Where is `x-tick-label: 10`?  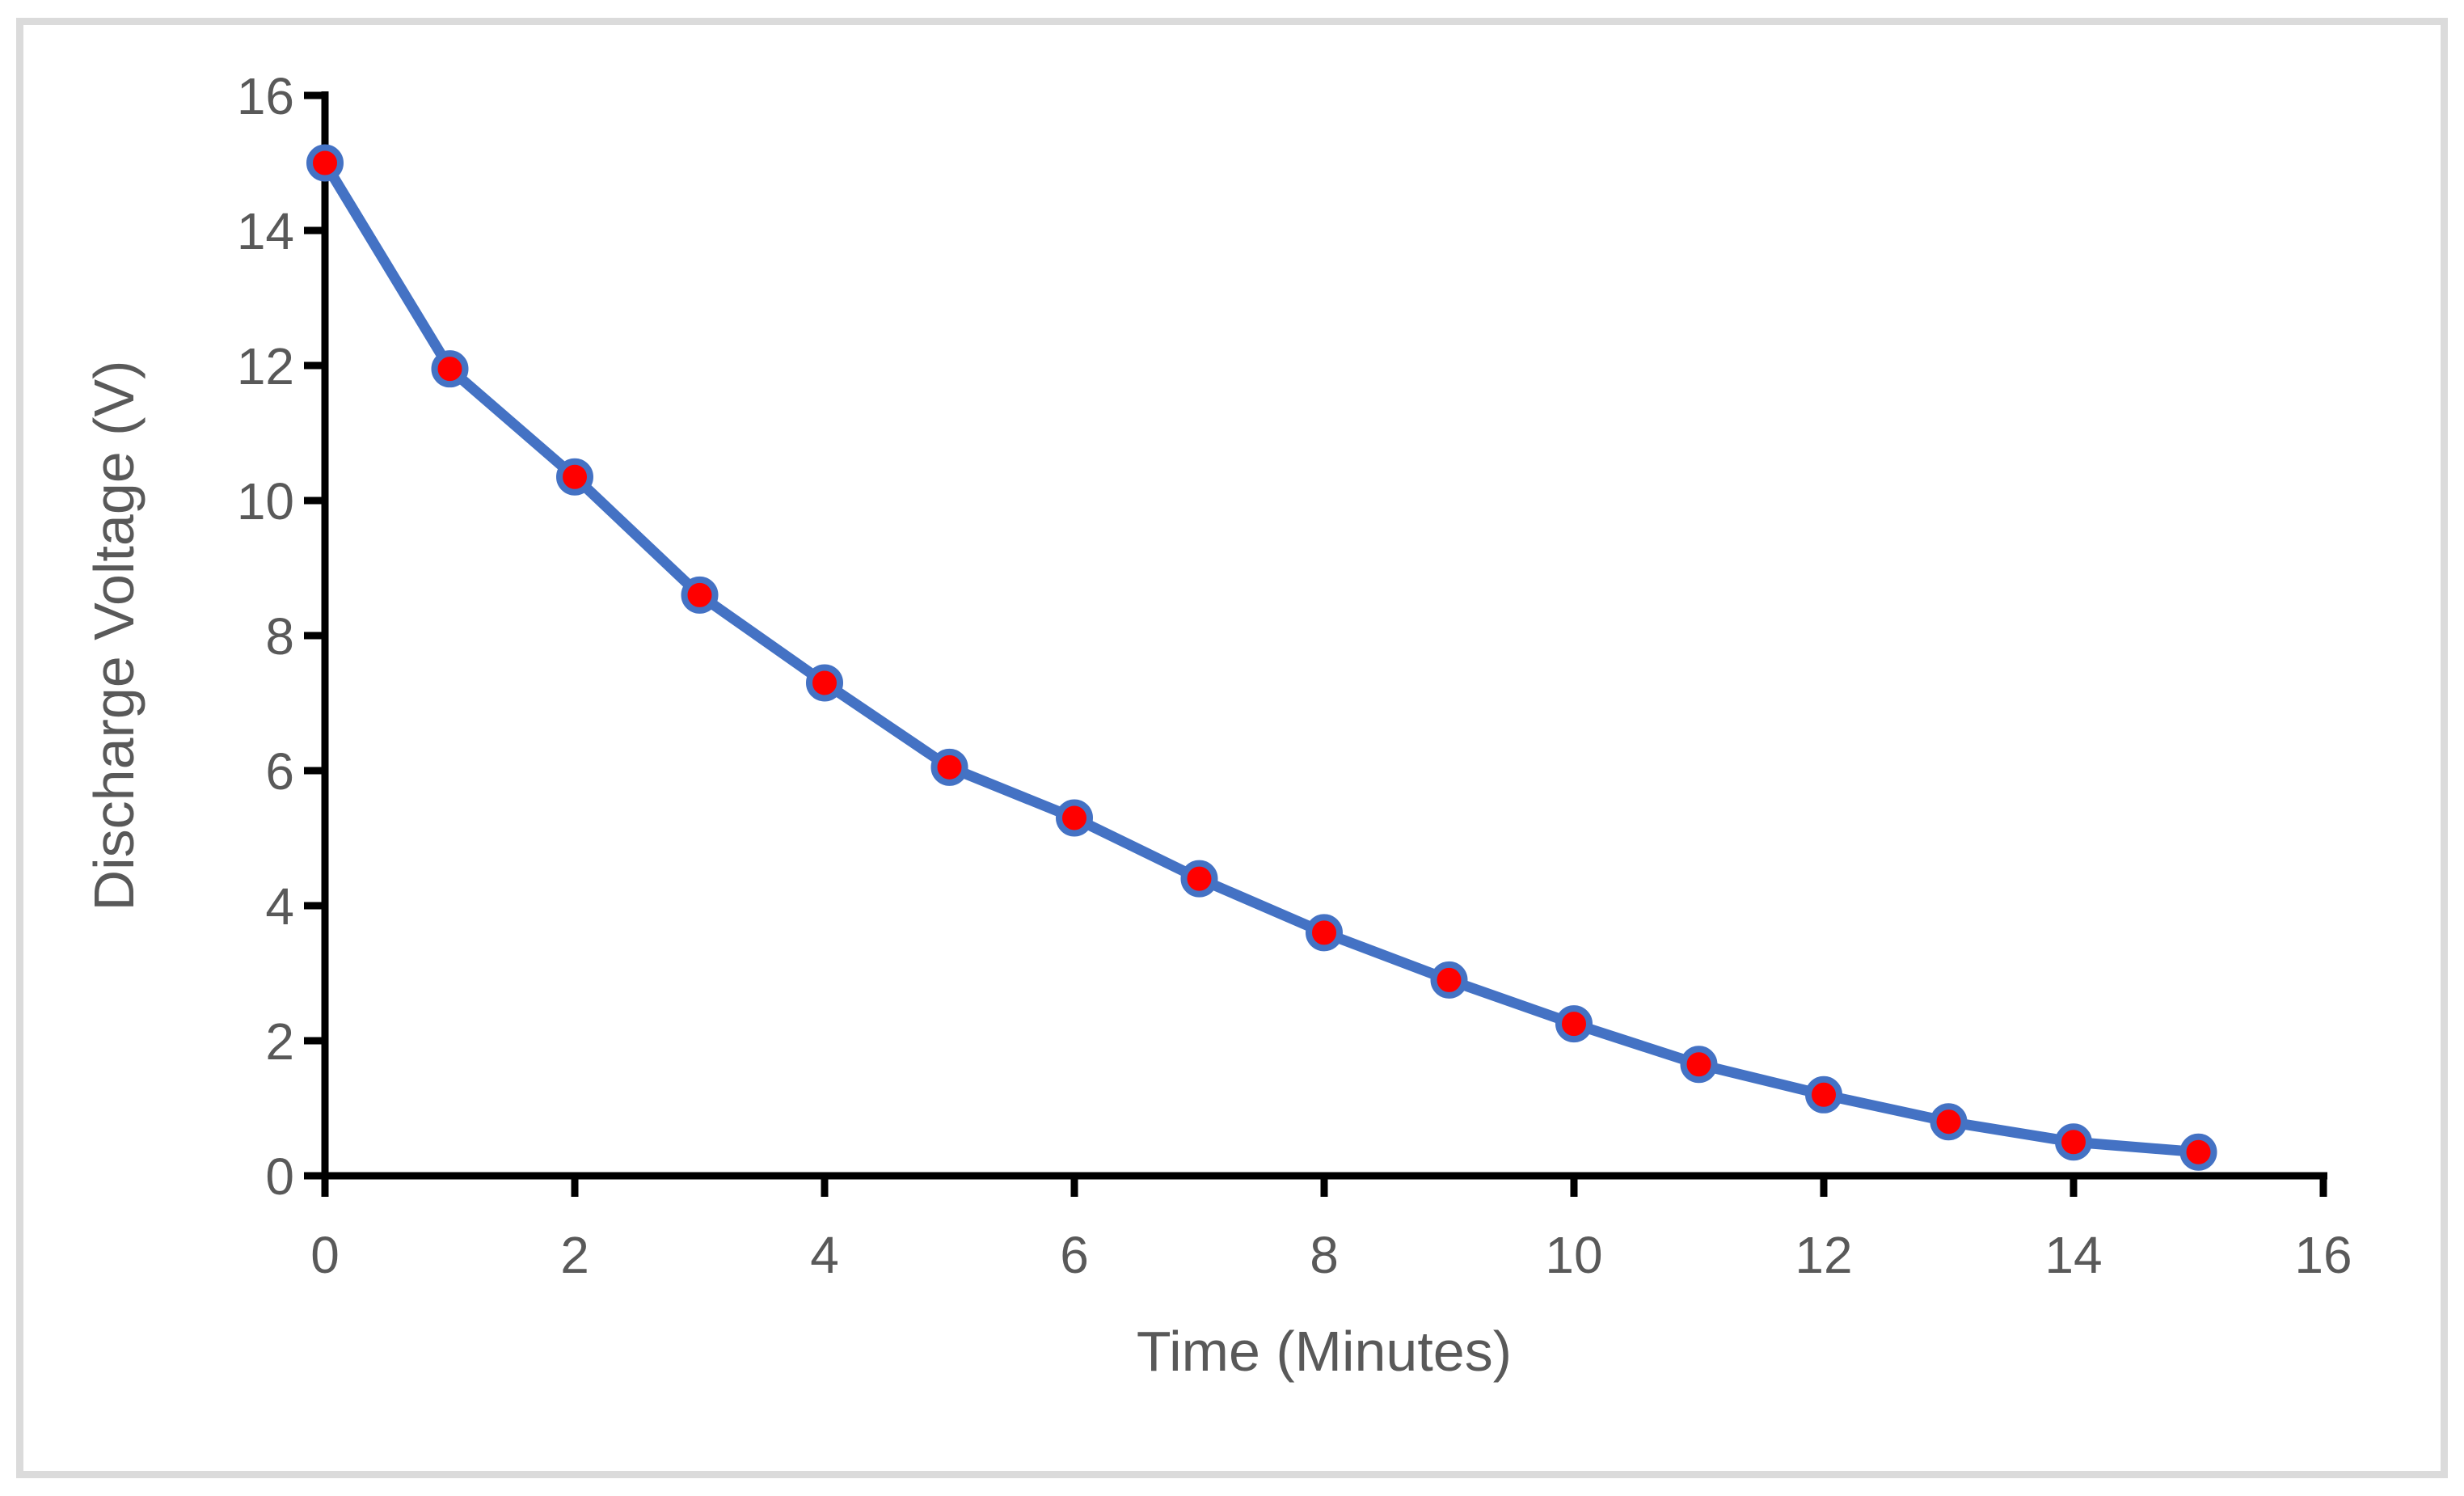 x-tick-label: 10 is located at coordinates (1574, 1255).